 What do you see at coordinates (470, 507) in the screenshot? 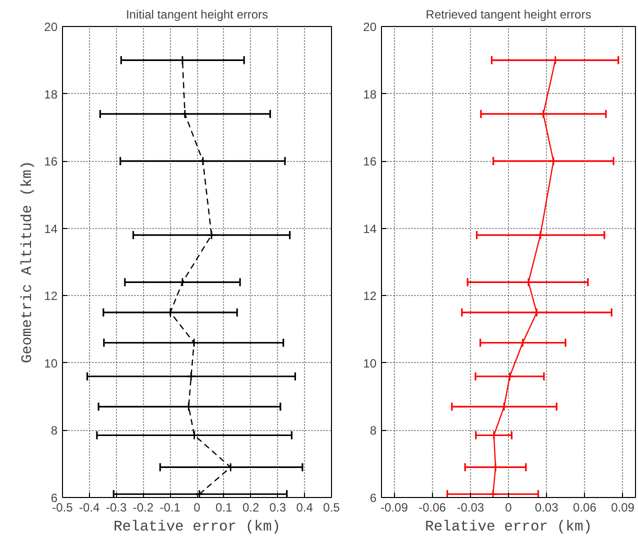
I see `x-tick-label: -0.03` at bounding box center [470, 507].